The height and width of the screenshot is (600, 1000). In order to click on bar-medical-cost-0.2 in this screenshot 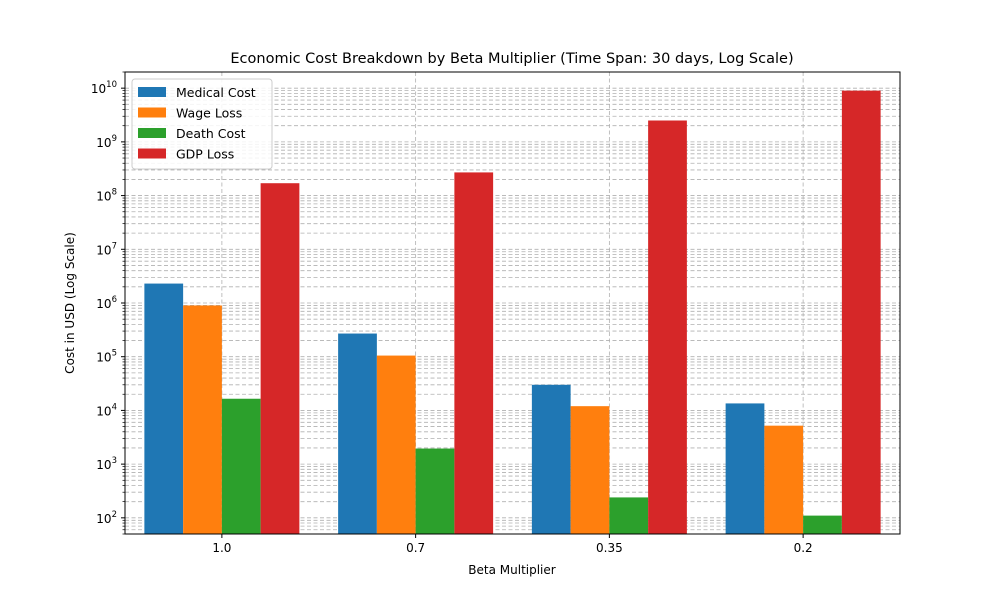, I will do `click(745, 468)`.